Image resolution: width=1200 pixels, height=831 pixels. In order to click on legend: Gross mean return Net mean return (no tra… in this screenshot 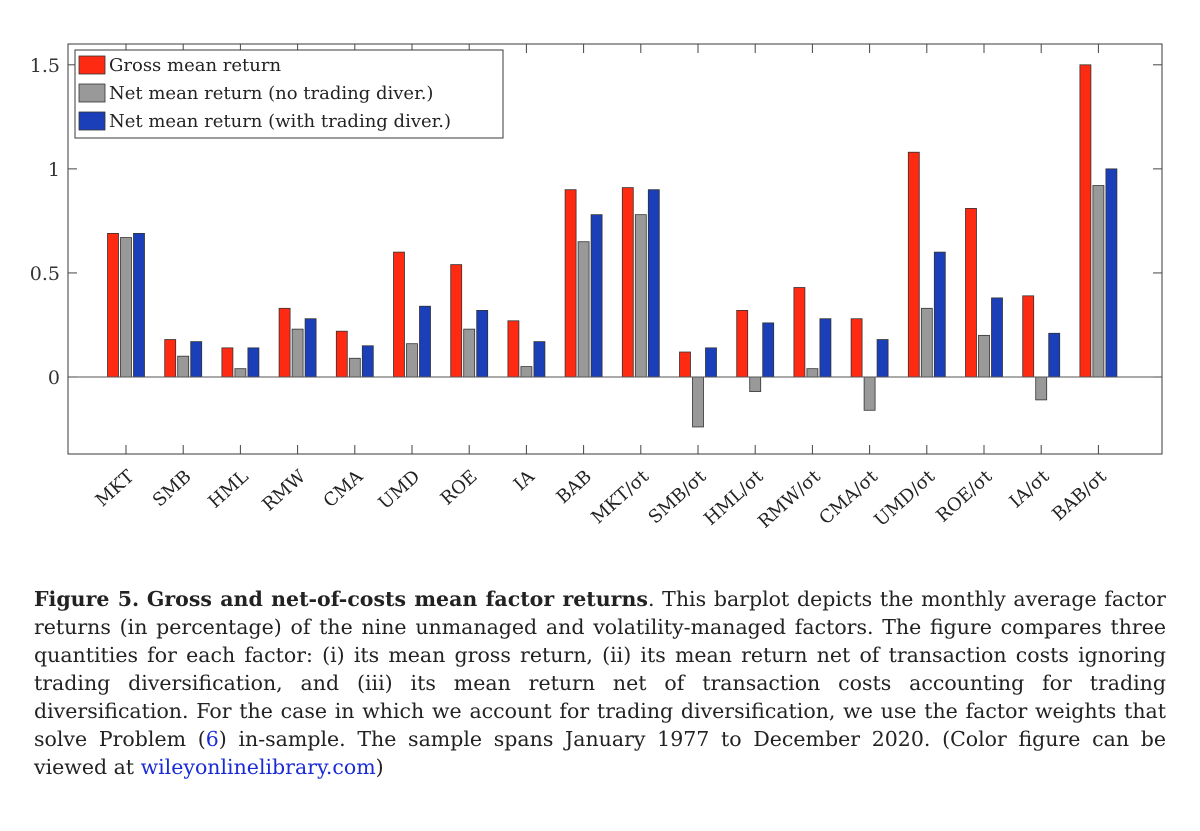, I will do `click(289, 94)`.